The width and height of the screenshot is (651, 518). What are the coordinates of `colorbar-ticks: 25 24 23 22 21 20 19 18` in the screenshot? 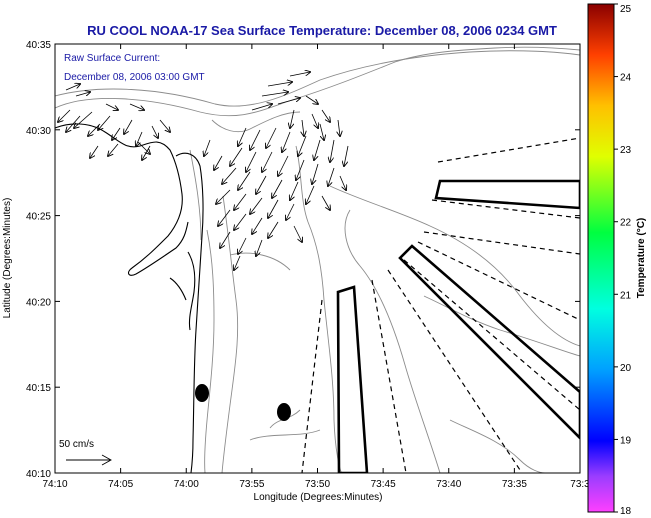 It's located at (623, 260).